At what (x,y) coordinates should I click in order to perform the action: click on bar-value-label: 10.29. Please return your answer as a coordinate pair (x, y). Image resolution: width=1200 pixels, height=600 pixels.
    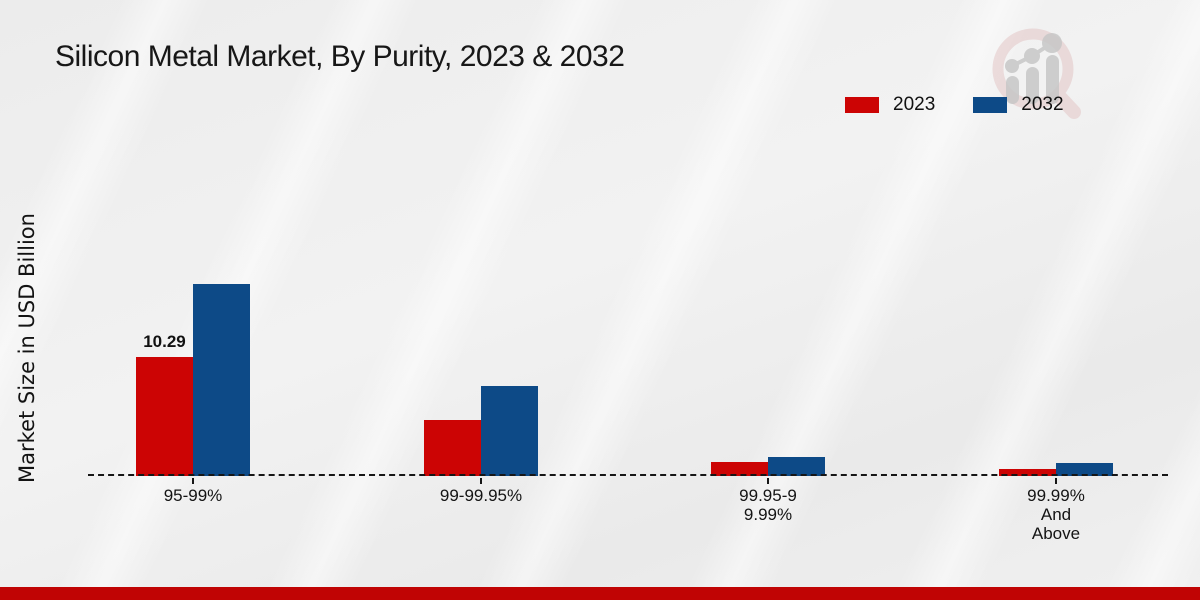
    Looking at the image, I should click on (164, 341).